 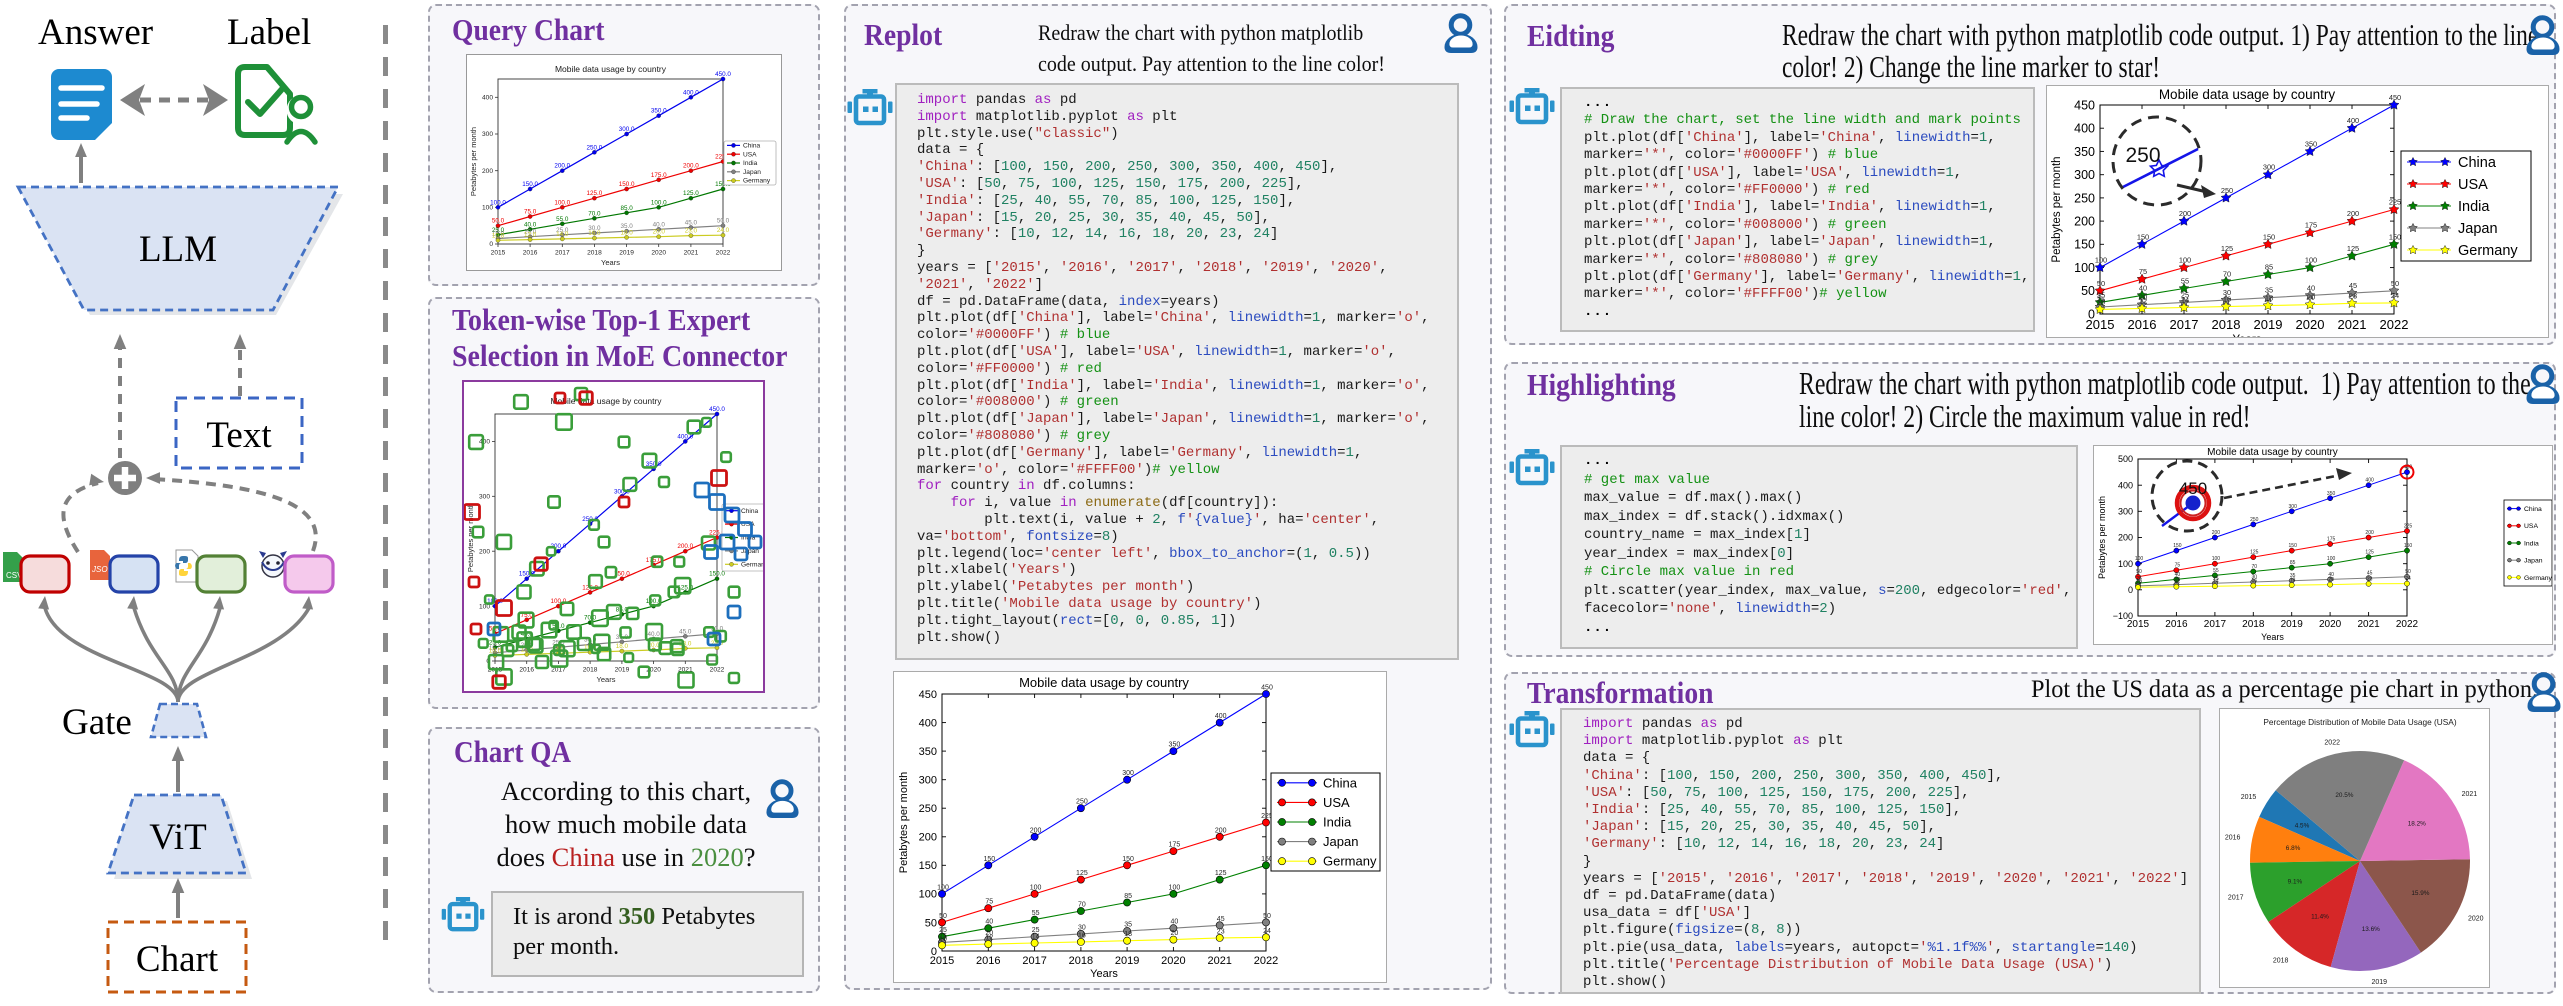 I want to click on svg-text: 200.0, so click(x=562, y=166).